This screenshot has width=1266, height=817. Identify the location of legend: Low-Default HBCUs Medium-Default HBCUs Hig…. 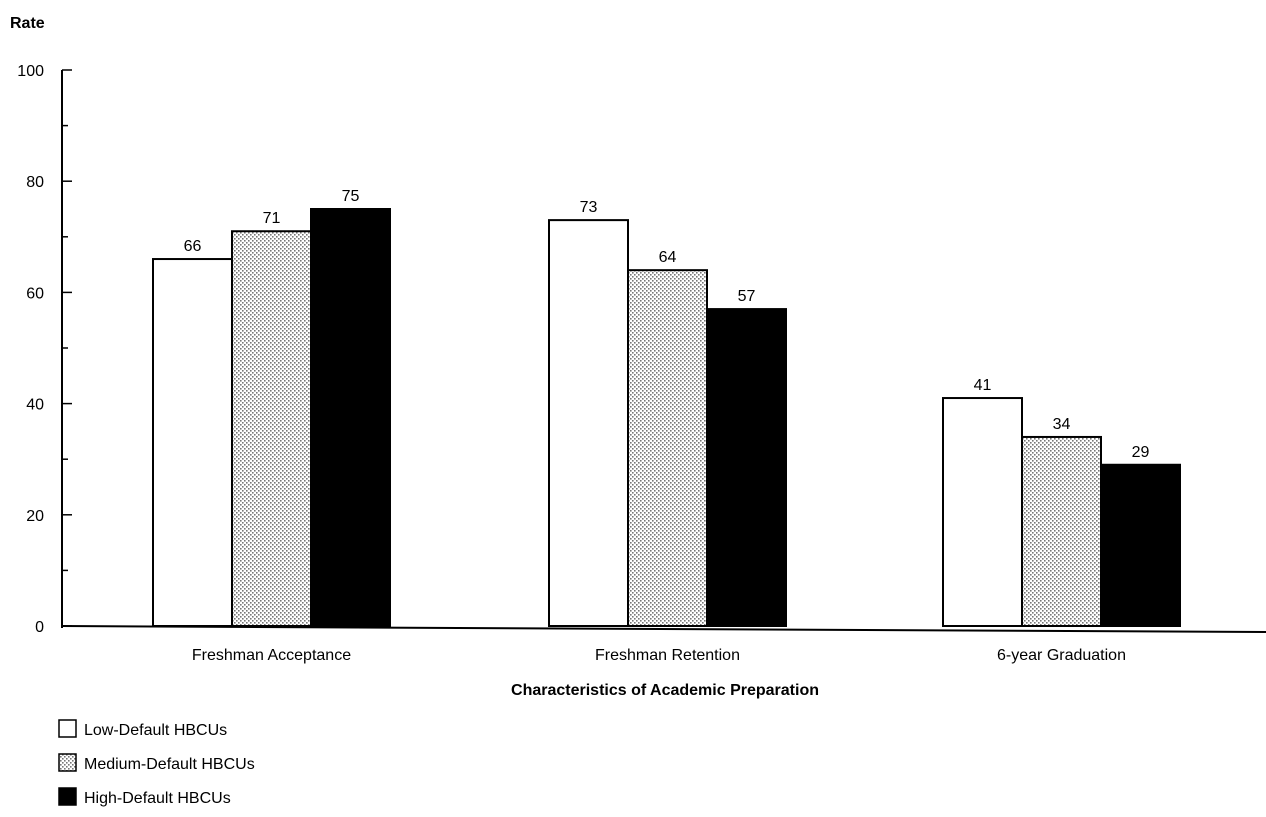
(156, 763).